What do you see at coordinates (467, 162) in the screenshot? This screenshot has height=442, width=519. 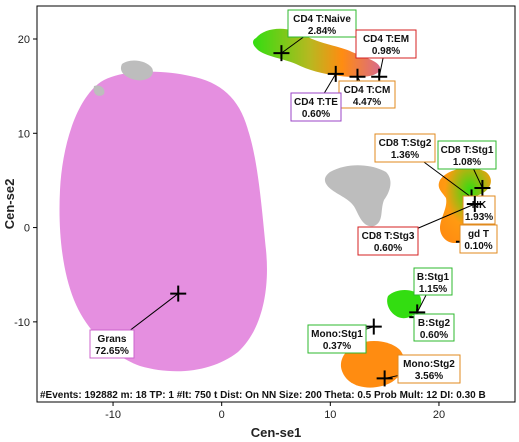 I see `population-percent-label: 1.08%` at bounding box center [467, 162].